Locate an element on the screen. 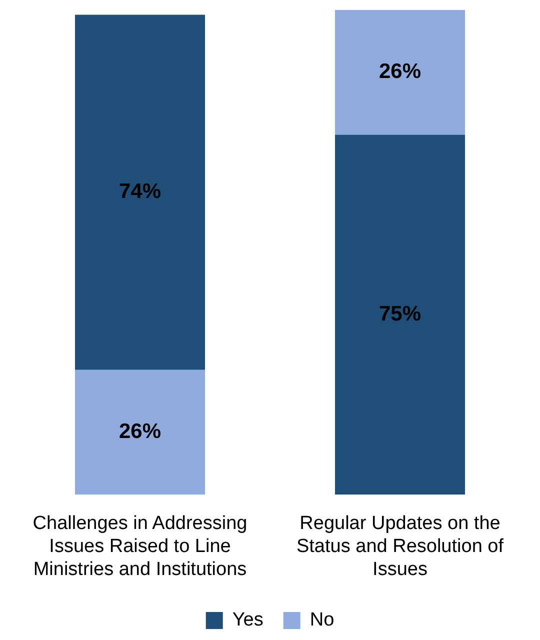 This screenshot has width=540, height=640. legend-label: Yes is located at coordinates (248, 620).